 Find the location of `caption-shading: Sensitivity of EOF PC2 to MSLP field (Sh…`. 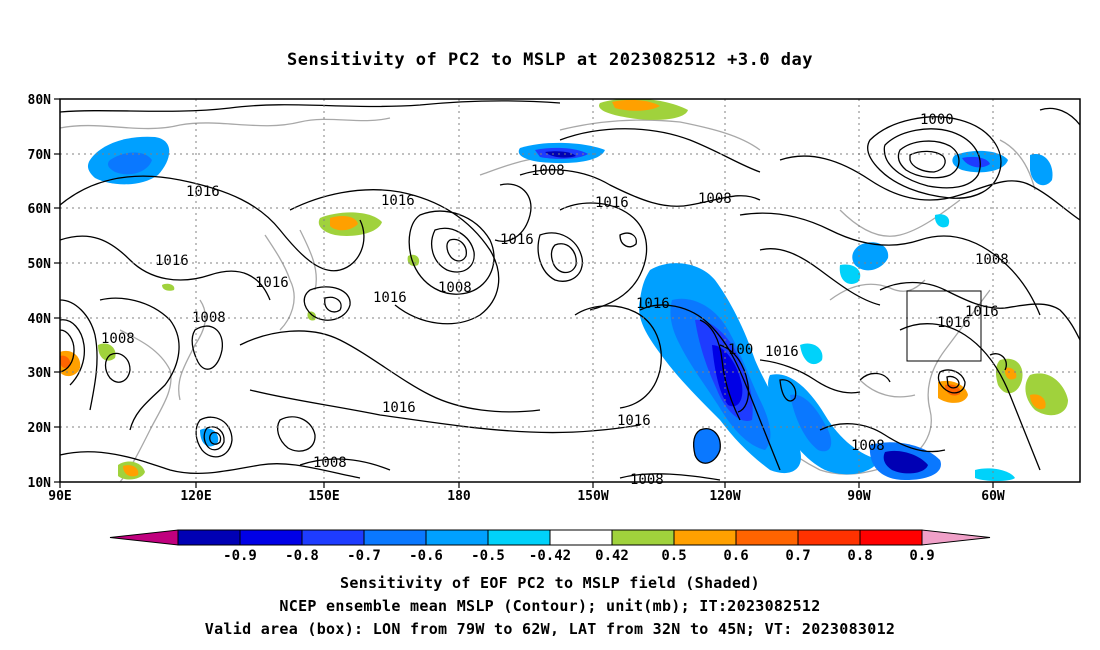

caption-shading: Sensitivity of EOF PC2 to MSLP field (Sh… is located at coordinates (550, 583).